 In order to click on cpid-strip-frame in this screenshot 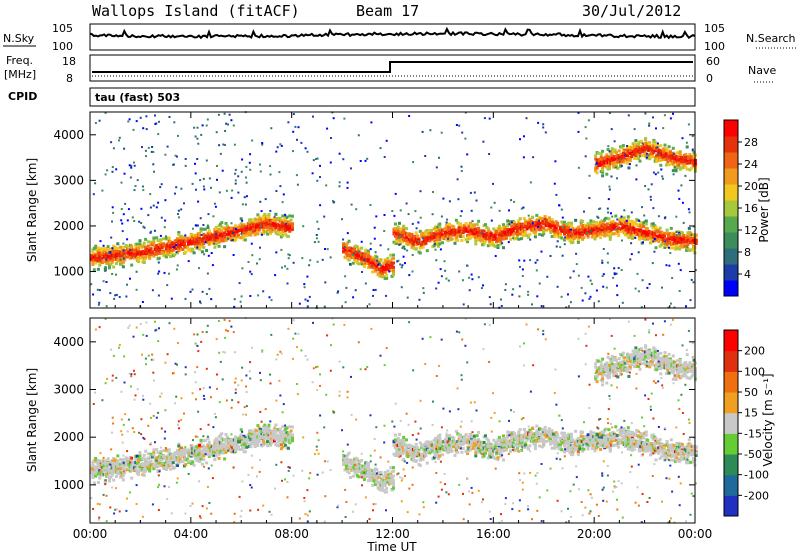, I will do `click(392, 97)`.